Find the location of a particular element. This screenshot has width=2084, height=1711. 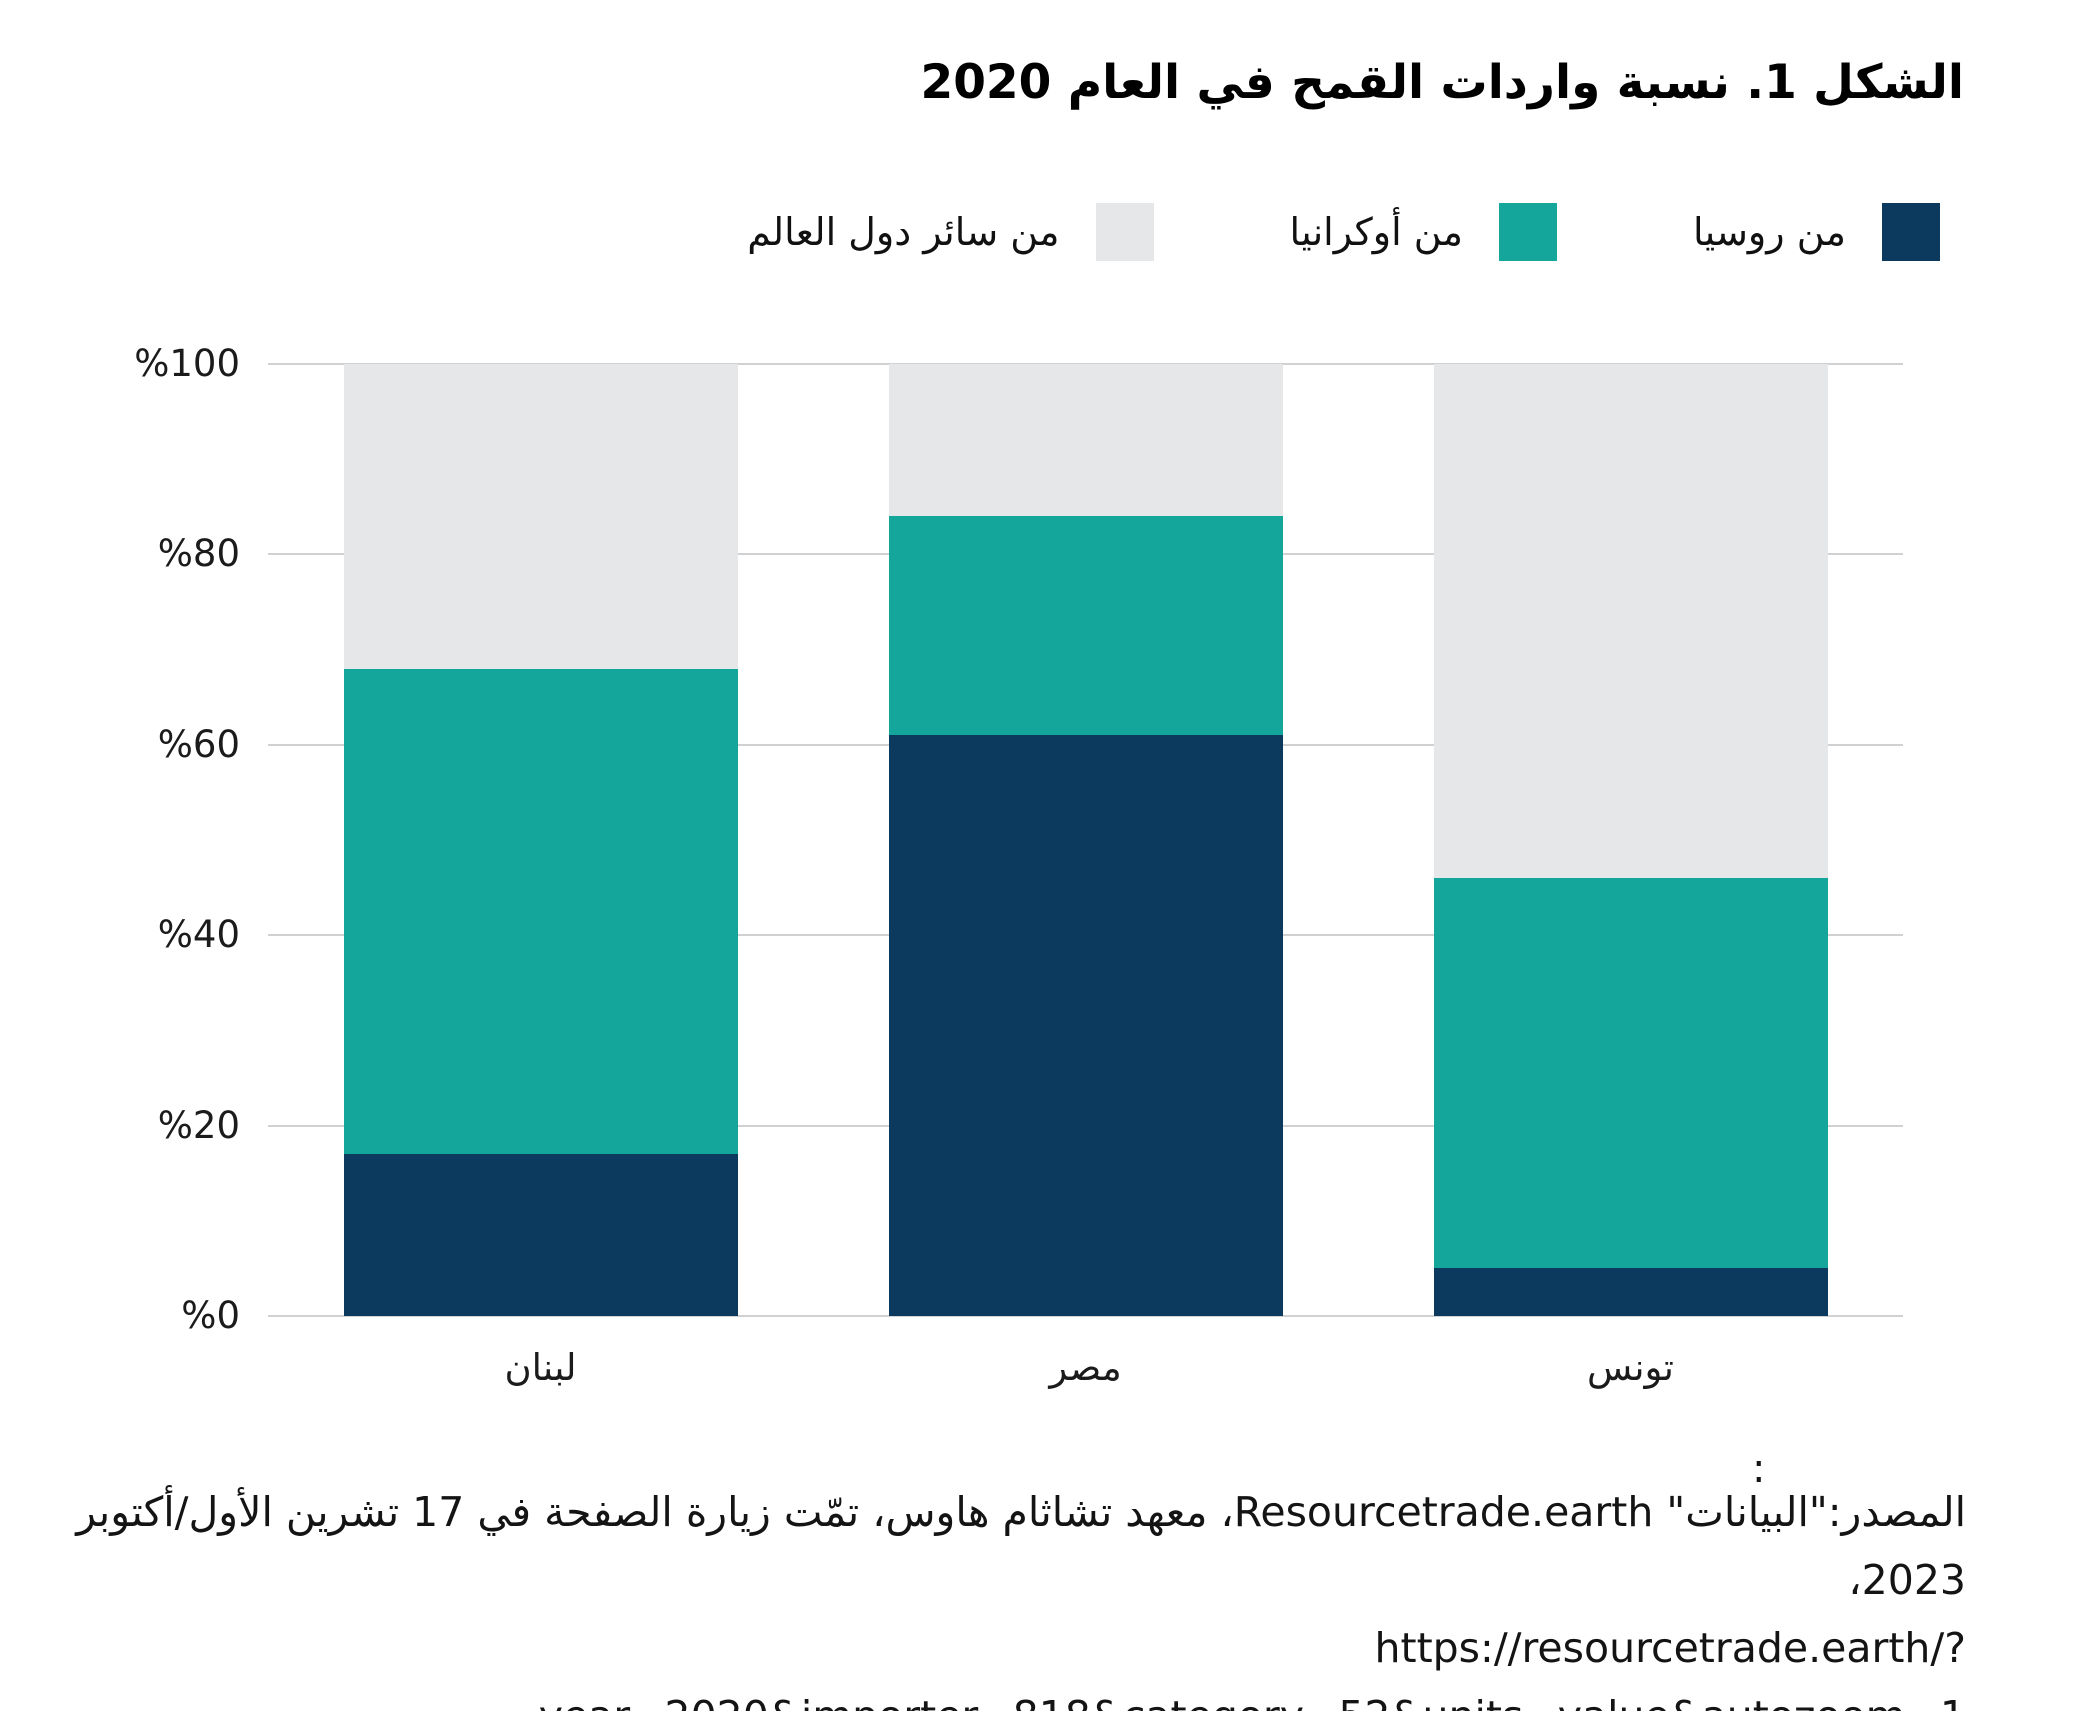

legend-item-russia: من روسيا is located at coordinates (1816, 232).